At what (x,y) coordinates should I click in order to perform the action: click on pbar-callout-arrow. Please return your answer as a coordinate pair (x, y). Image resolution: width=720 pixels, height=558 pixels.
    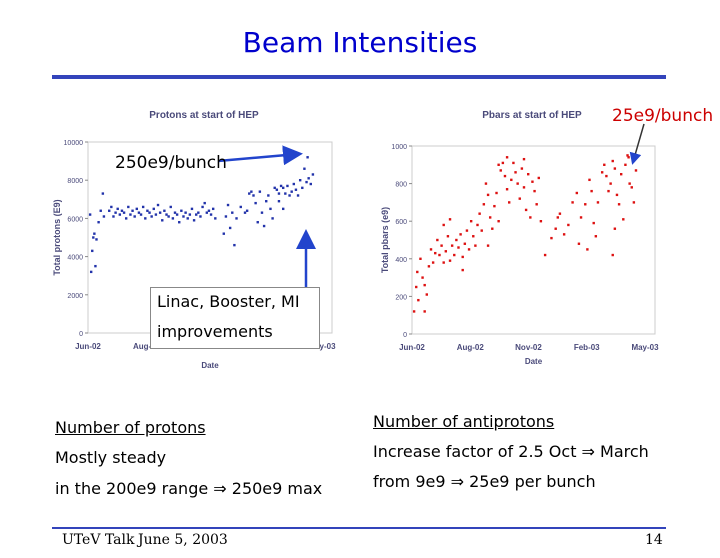
    Looking at the image, I should click on (637, 144).